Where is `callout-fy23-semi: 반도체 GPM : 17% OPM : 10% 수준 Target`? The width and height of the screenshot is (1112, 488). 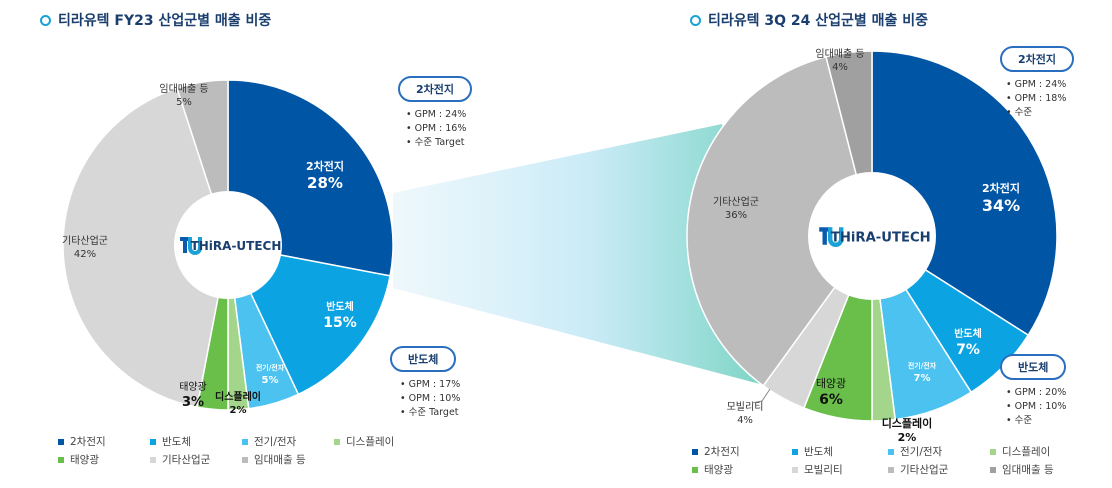
callout-fy23-semi: 반도체 GPM : 17% OPM : 10% 수준 Target is located at coordinates (425, 383).